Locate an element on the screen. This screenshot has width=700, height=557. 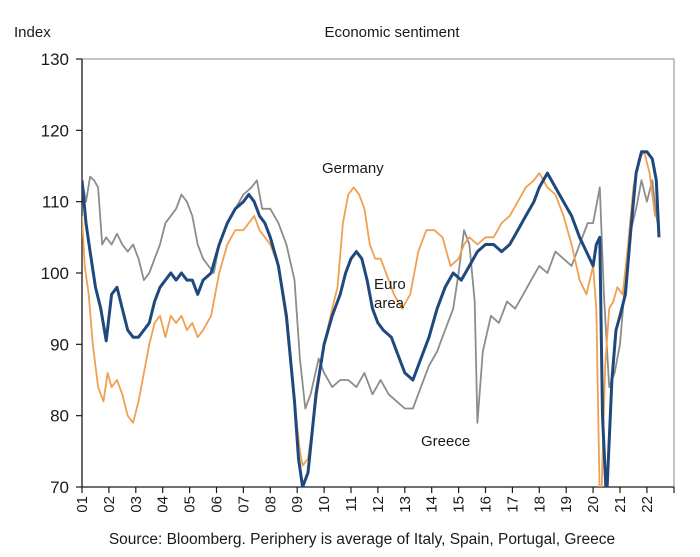
y-ticks: 70 80 90 100 110 120 130 is located at coordinates (61, 273).